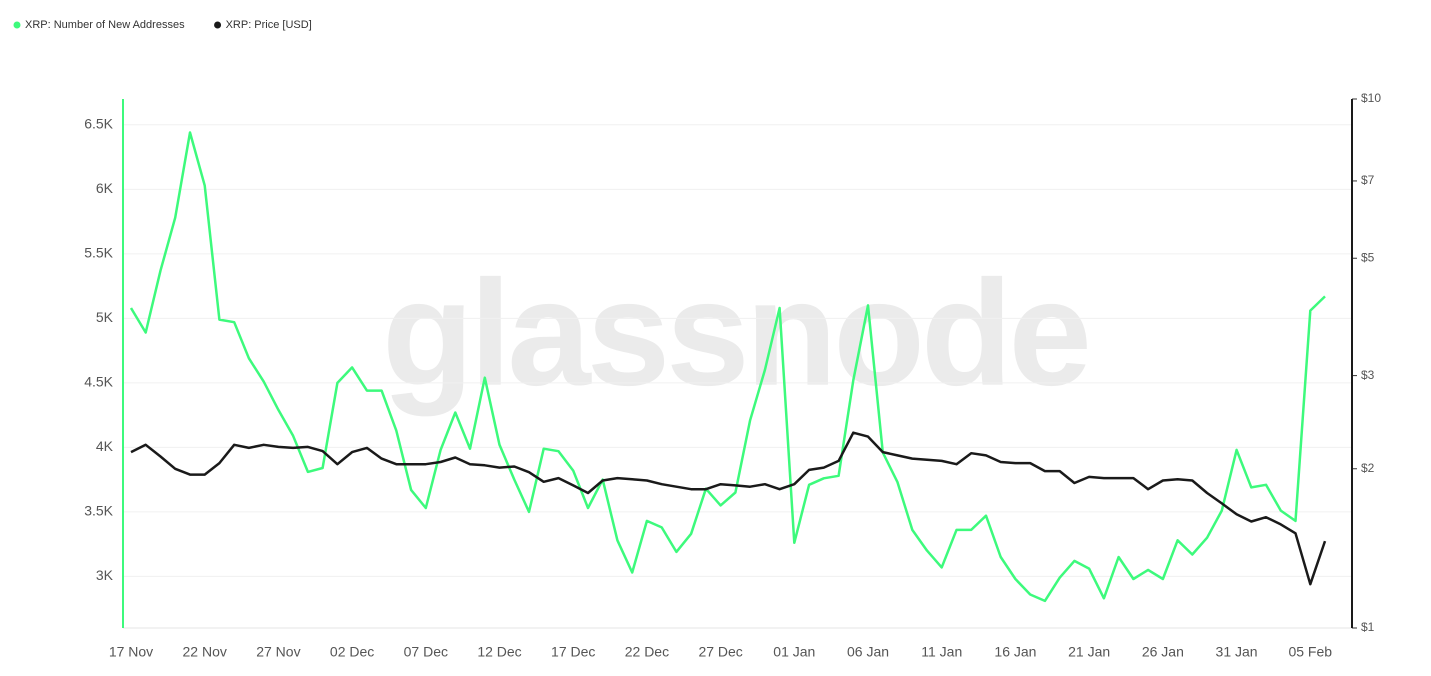 Image resolution: width=1431 pixels, height=676 pixels. I want to click on x-tick-label: 06 Jan, so click(868, 652).